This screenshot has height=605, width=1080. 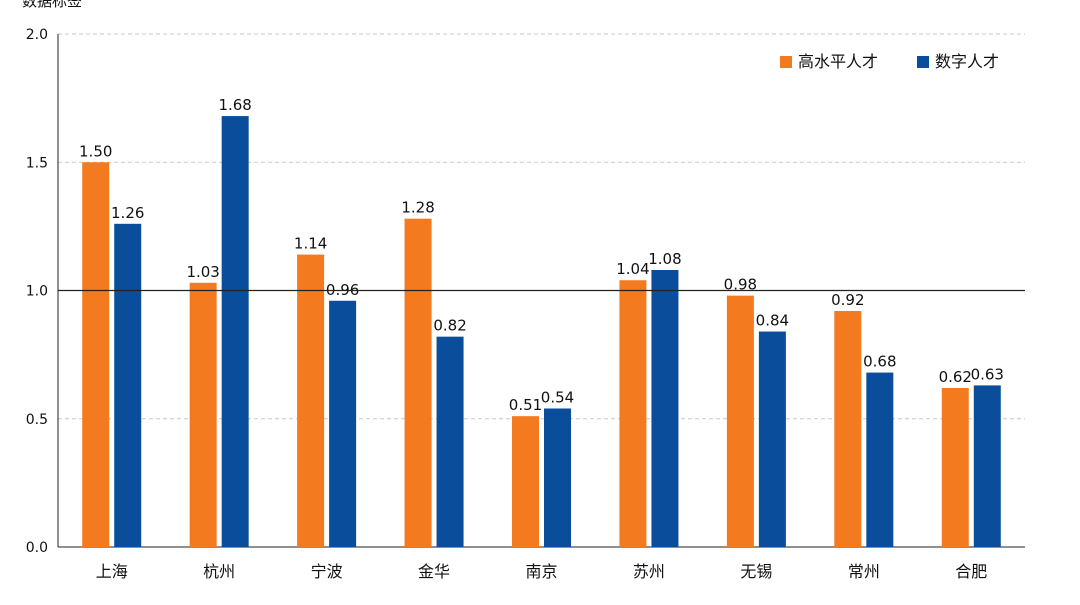 I want to click on data-label: 0.51, so click(x=525, y=405).